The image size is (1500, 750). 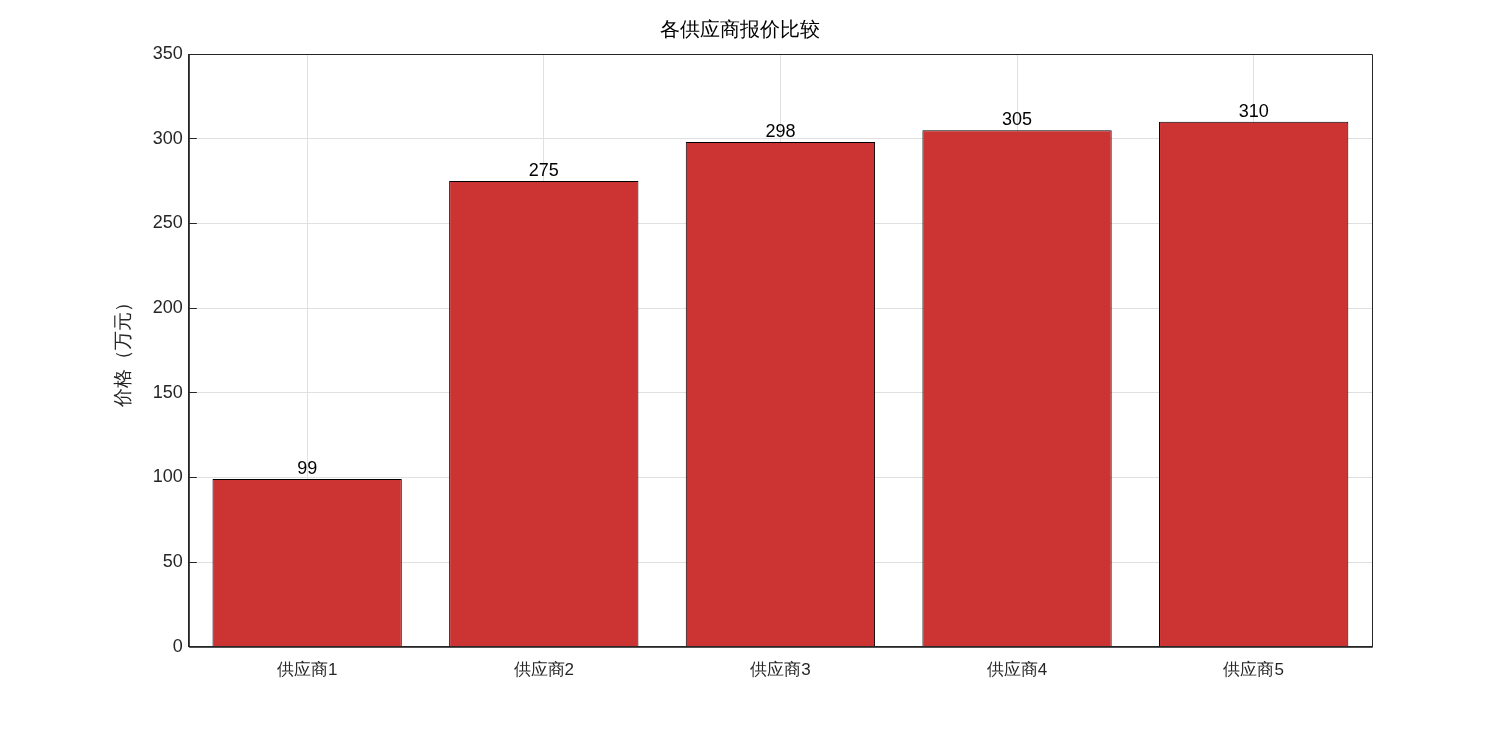 What do you see at coordinates (177, 645) in the screenshot?
I see `y-tick-label: 0` at bounding box center [177, 645].